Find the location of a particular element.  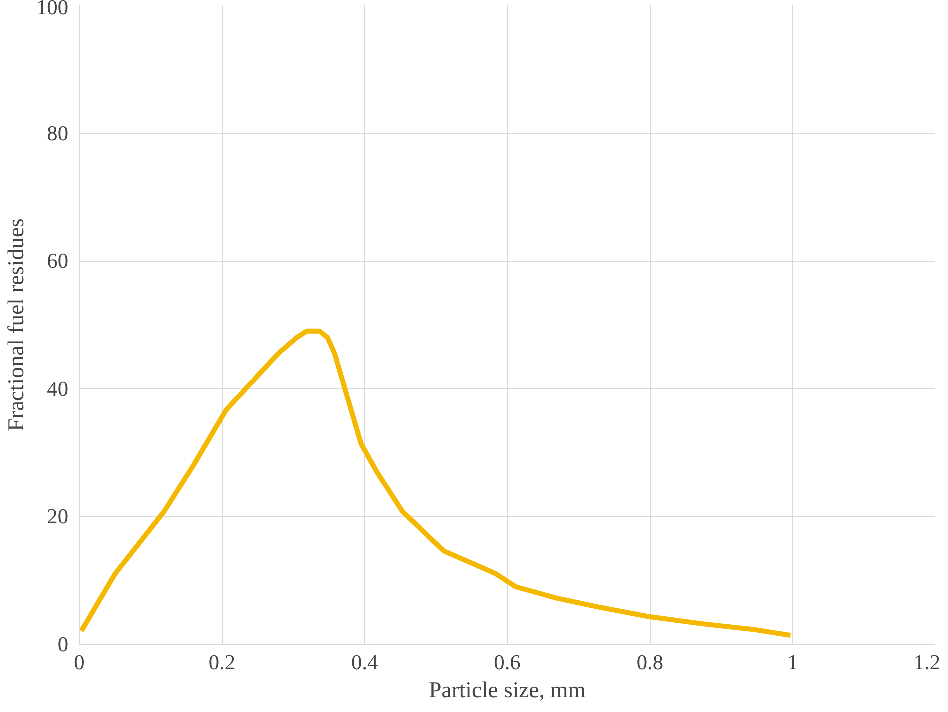

x-tick-label: 1 is located at coordinates (793, 662).